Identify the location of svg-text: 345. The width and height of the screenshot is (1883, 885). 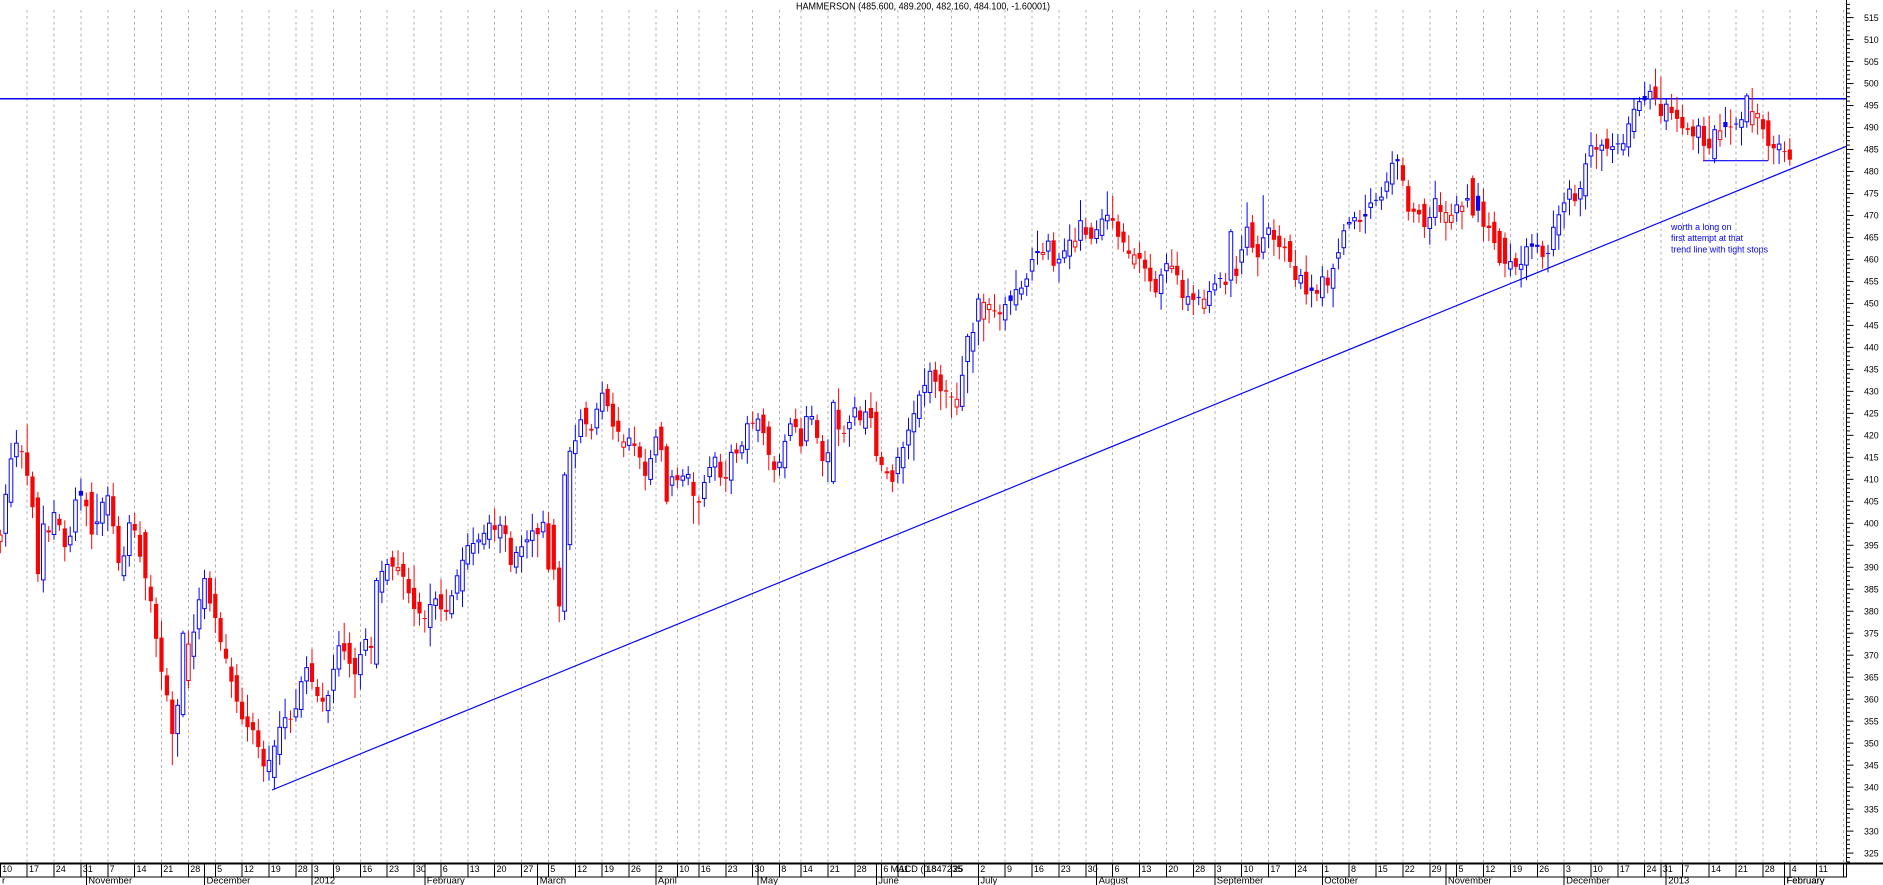
(1871, 765).